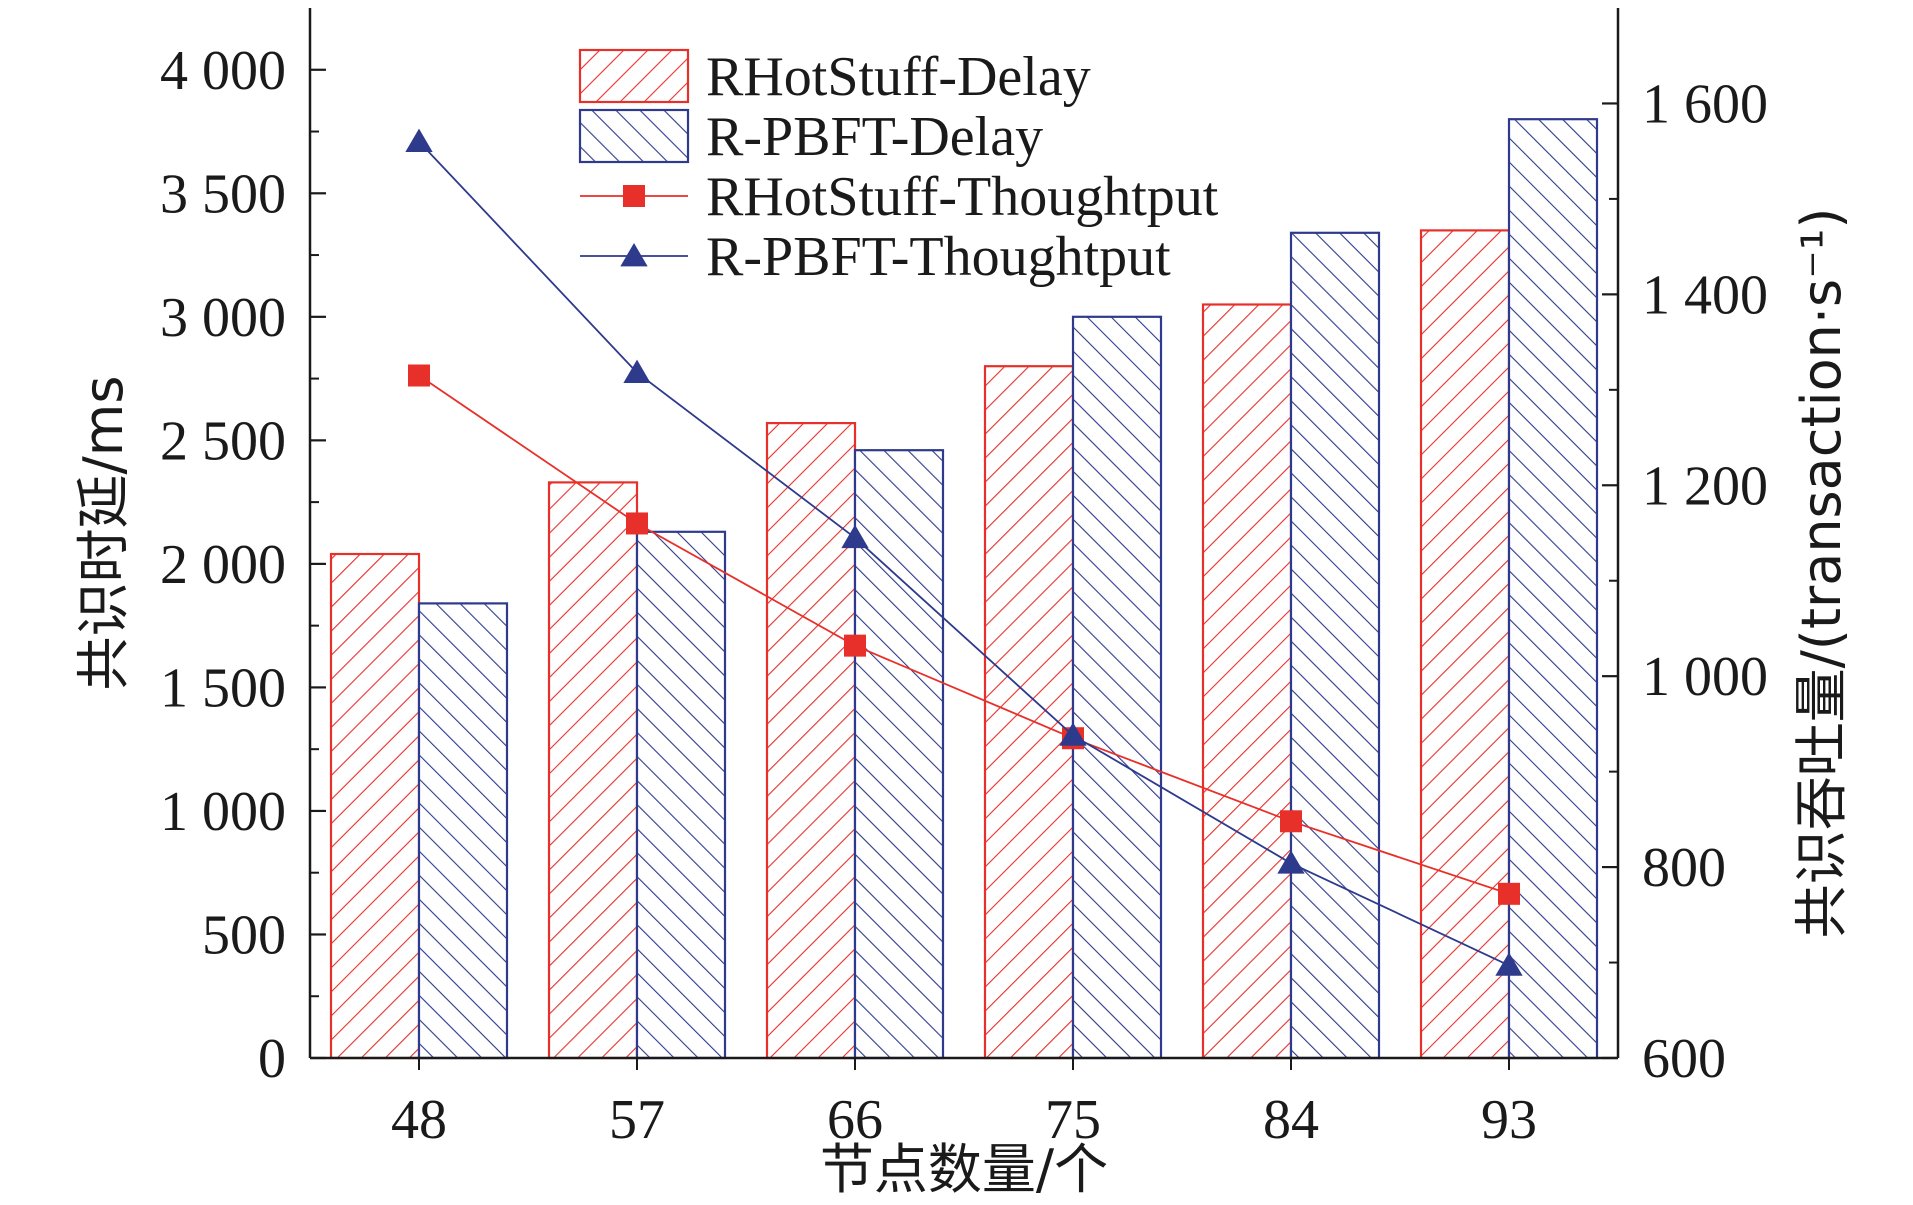 The width and height of the screenshot is (1913, 1205). Describe the element at coordinates (1705, 486) in the screenshot. I see `y-tick-label-right: 1 200` at that location.